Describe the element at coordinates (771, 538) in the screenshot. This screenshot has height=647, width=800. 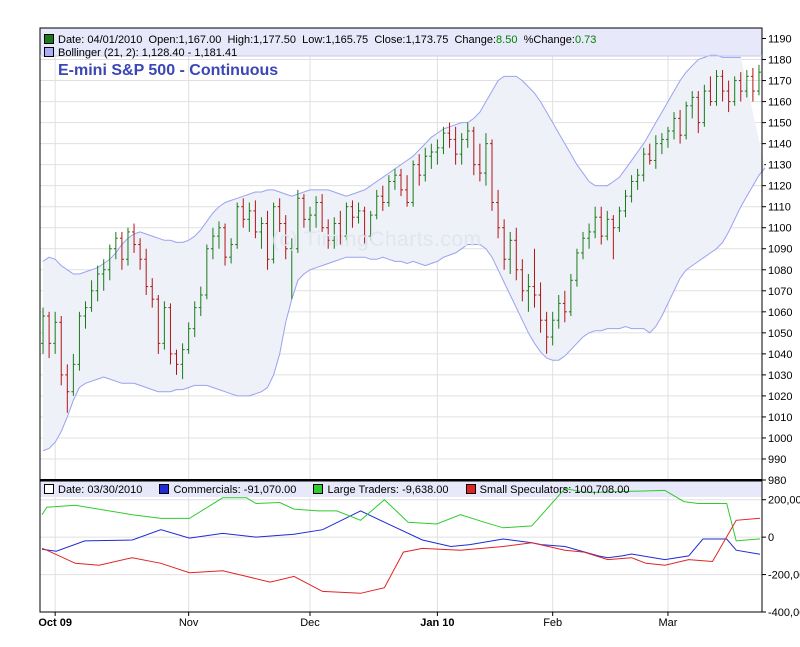
I see `cot-tick-label: 0` at that location.